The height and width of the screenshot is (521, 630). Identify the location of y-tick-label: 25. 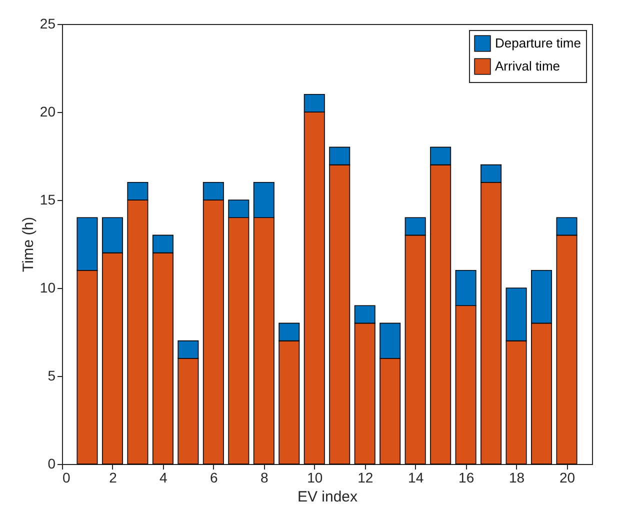
(48, 24).